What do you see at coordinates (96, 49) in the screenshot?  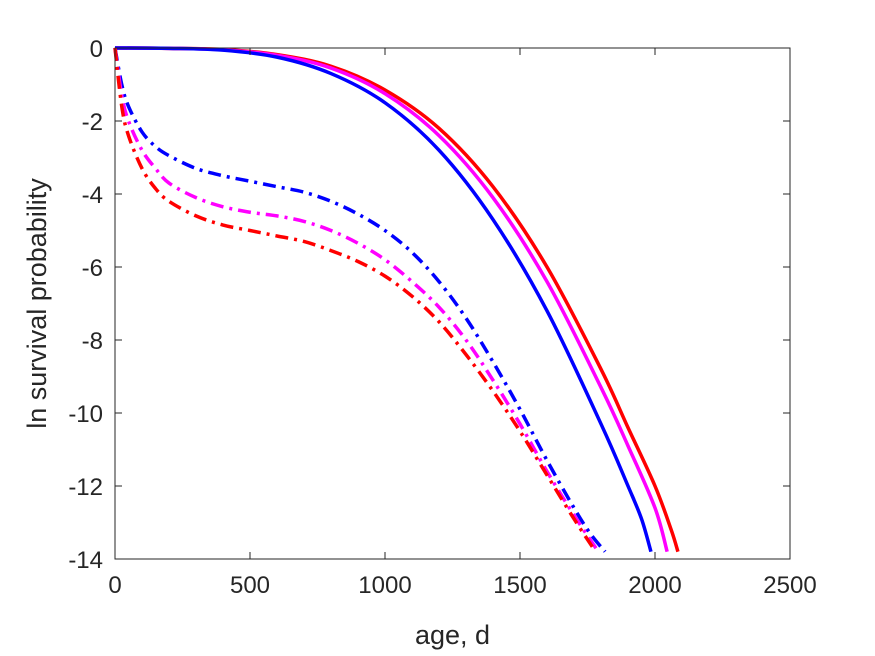 I see `y-tick-label: 0` at bounding box center [96, 49].